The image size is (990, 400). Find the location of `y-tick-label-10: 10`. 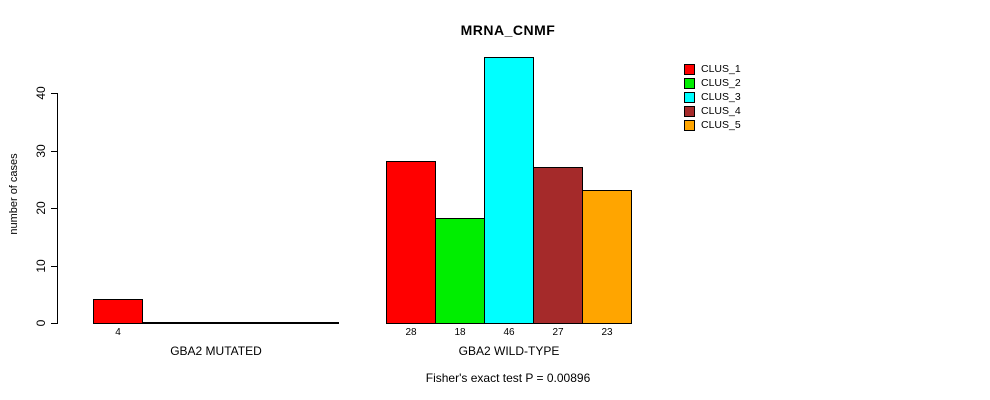

y-tick-label-10: 10 is located at coordinates (41, 265).